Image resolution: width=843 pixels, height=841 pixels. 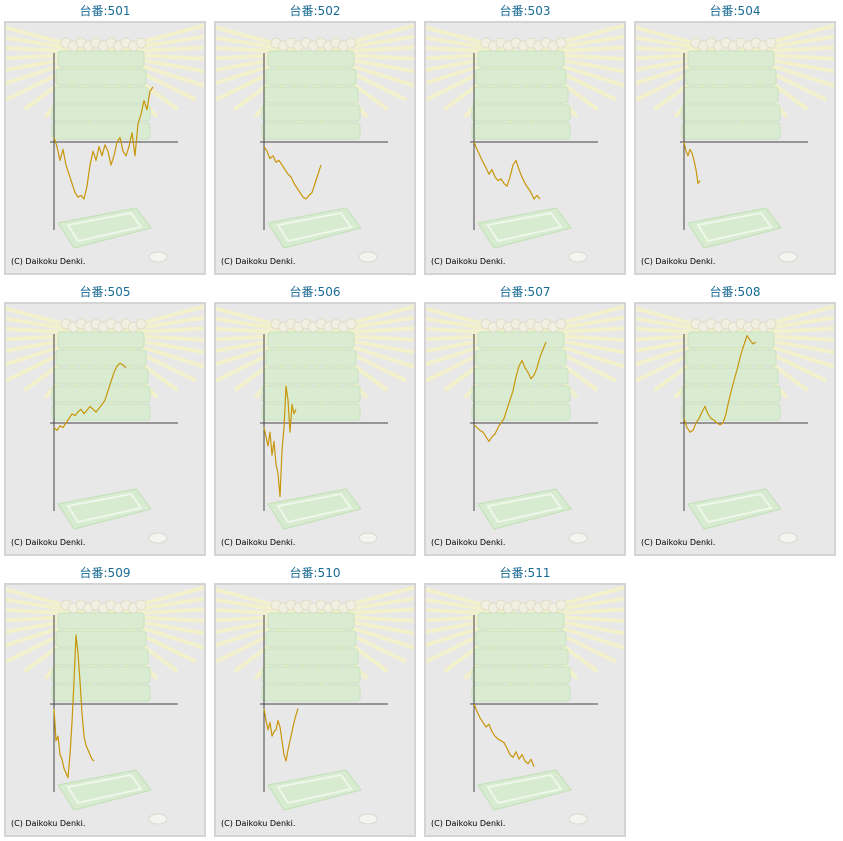 I want to click on machine-number-title: 台番:507, so click(x=525, y=292).